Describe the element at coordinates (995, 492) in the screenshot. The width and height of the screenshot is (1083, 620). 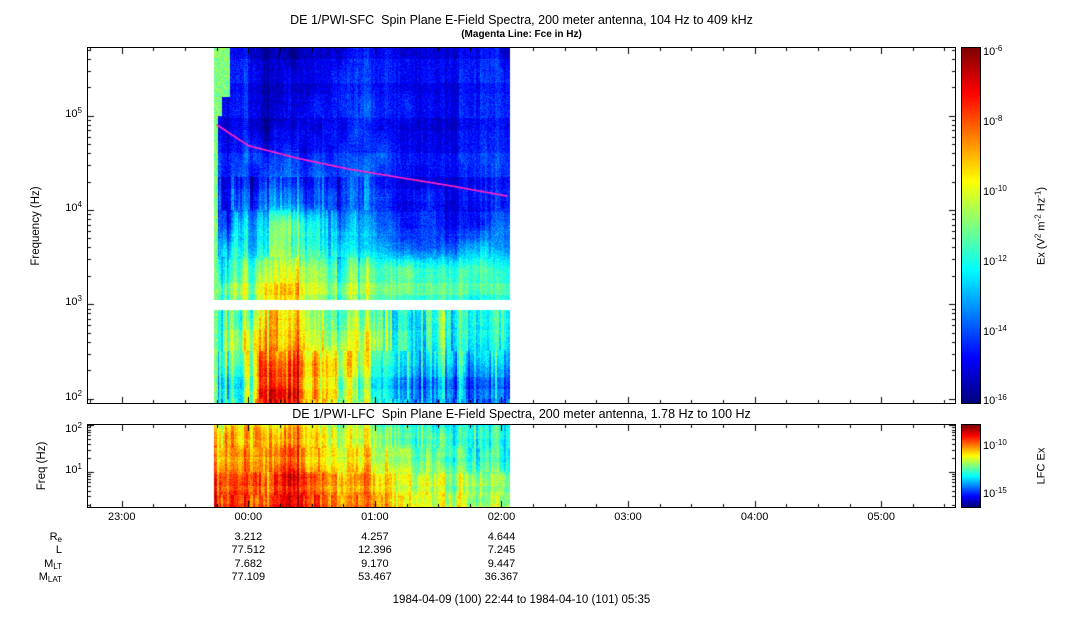
I see `lfc-colorbar-tick-label: 10-15` at that location.